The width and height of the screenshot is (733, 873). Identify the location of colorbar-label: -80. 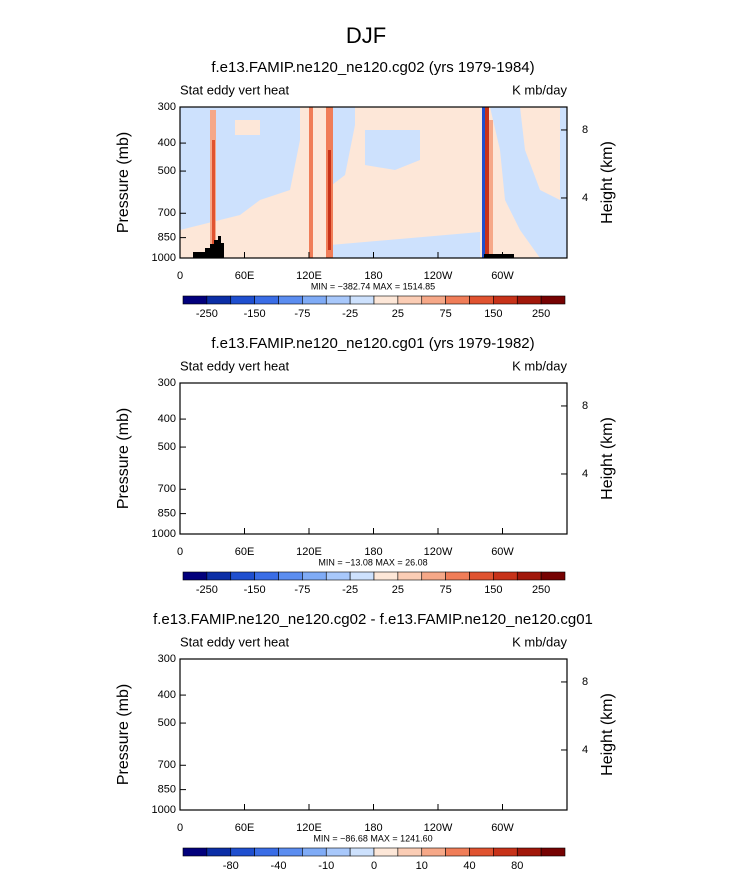
(231, 866).